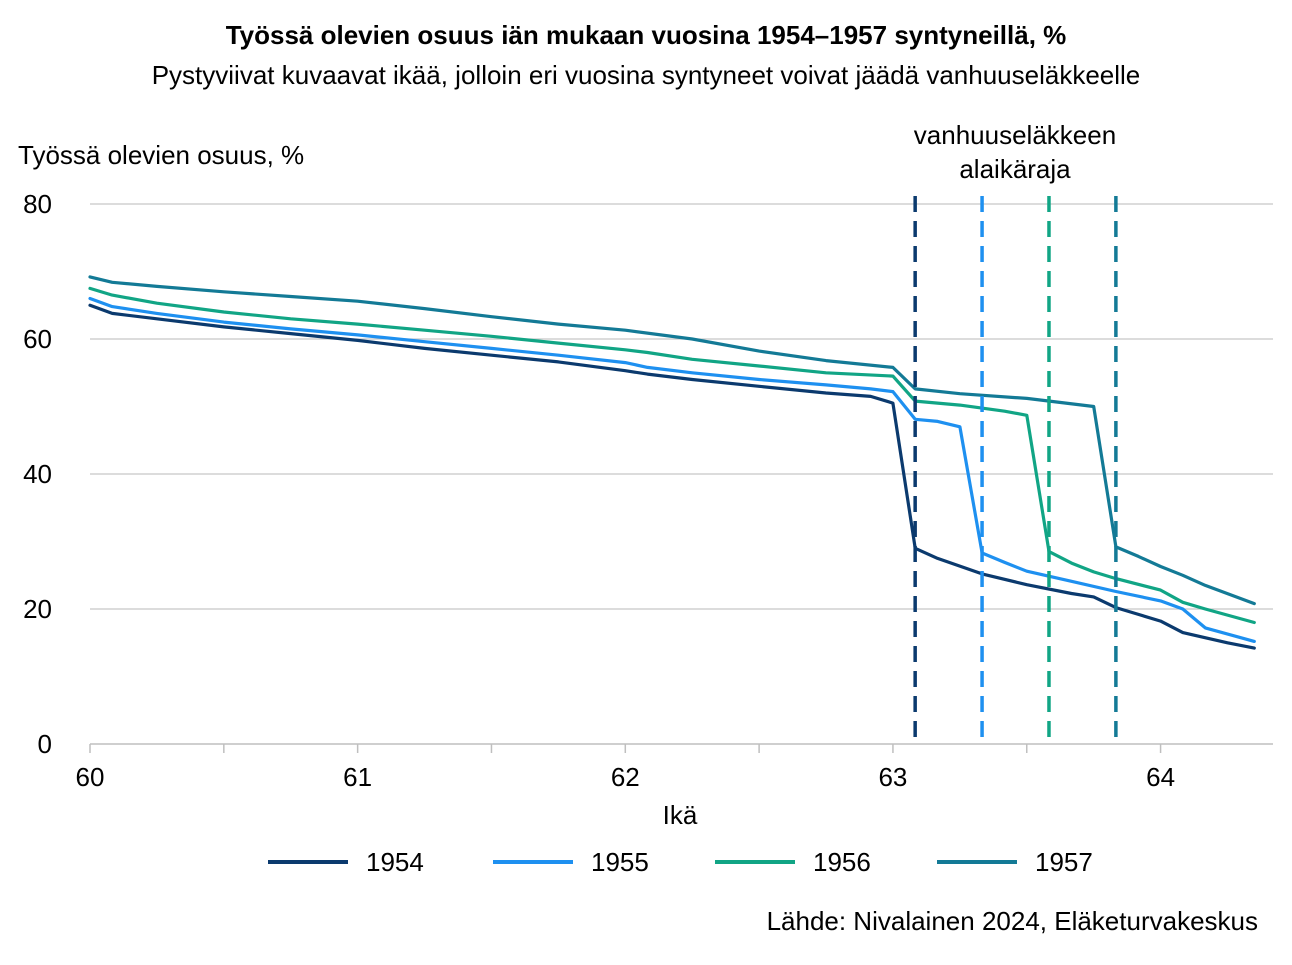 The width and height of the screenshot is (1292, 965). I want to click on y-tick-labels: 0 20 40 60 80, so click(37, 474).